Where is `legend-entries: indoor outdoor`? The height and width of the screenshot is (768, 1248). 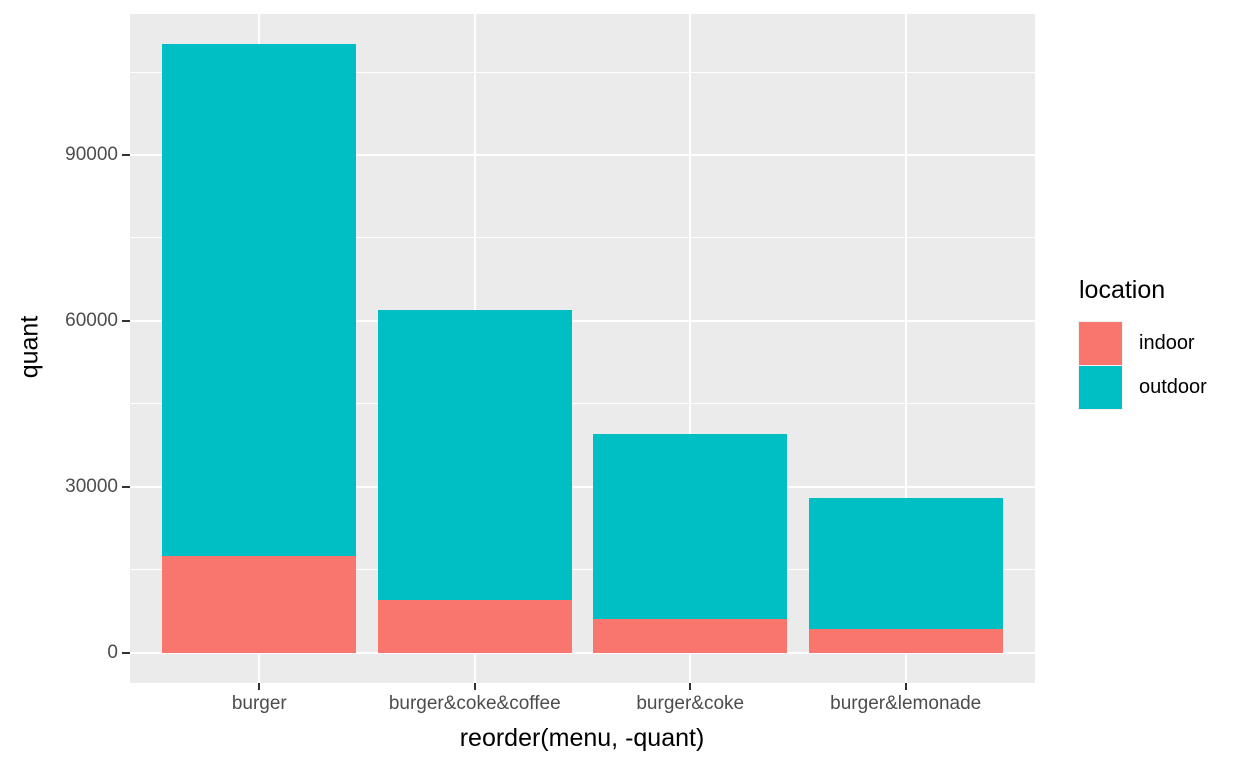 legend-entries: indoor outdoor is located at coordinates (1142, 365).